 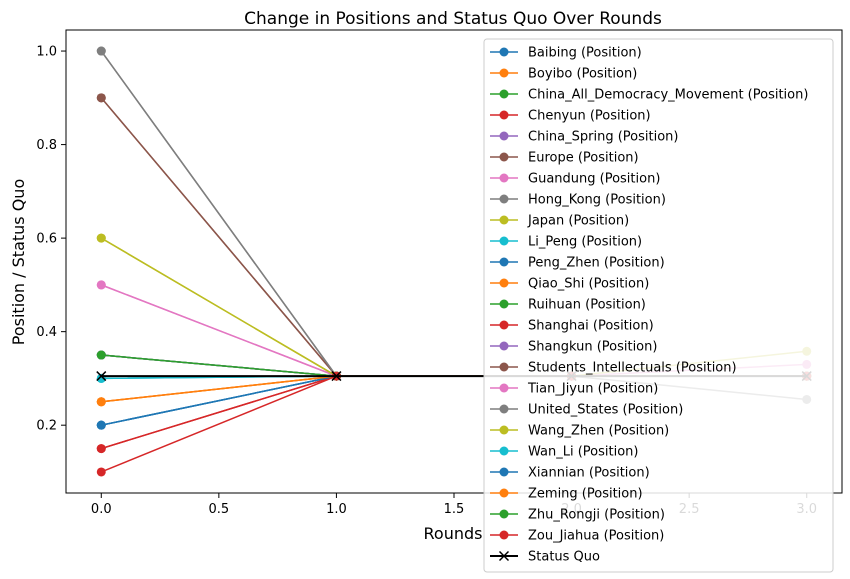 What do you see at coordinates (582, 74) in the screenshot?
I see `legend-label-1: Boyibo (Position)` at bounding box center [582, 74].